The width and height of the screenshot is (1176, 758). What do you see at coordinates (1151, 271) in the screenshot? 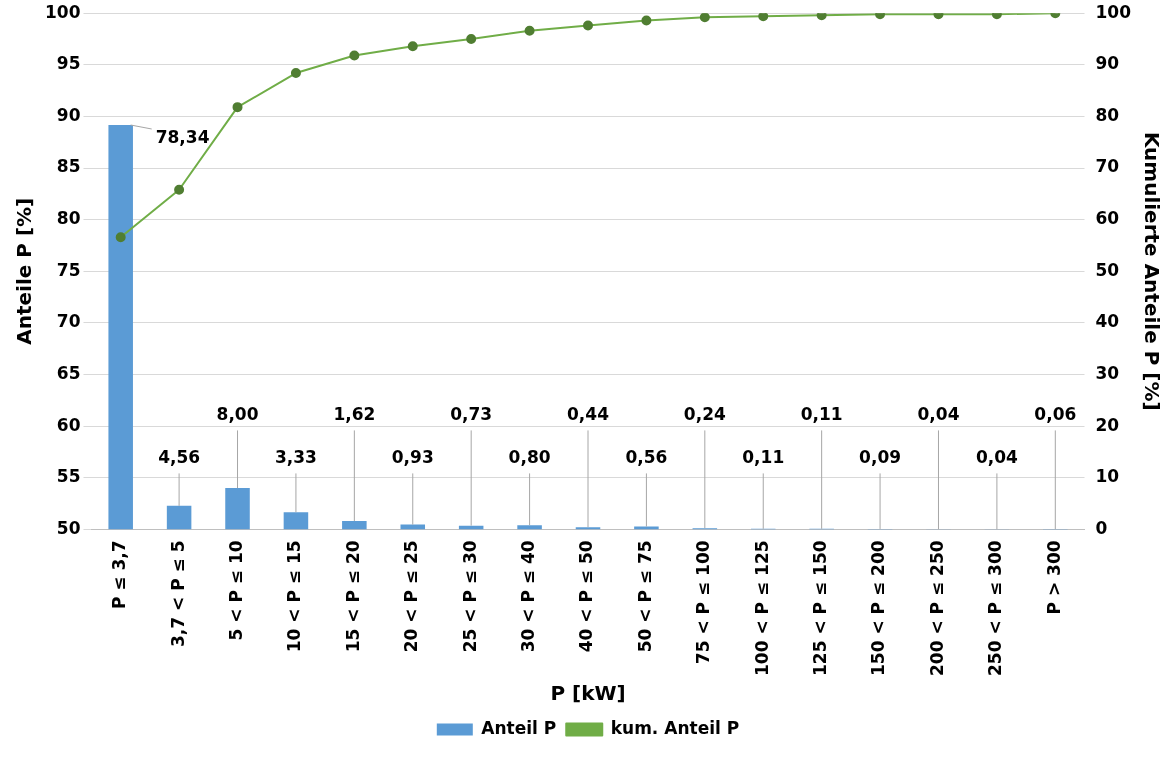
I see `y2-axis-title: Kumulierte Anteile P [%]` at bounding box center [1151, 271].